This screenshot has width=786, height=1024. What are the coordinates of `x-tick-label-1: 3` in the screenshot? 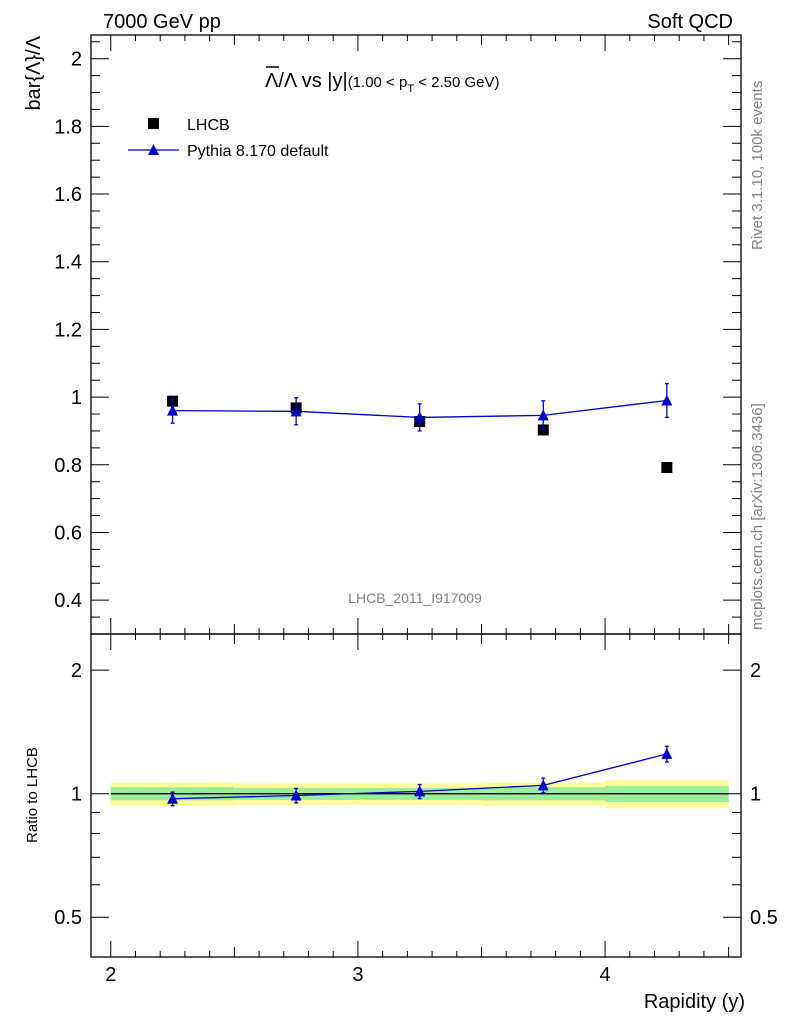 It's located at (357, 975).